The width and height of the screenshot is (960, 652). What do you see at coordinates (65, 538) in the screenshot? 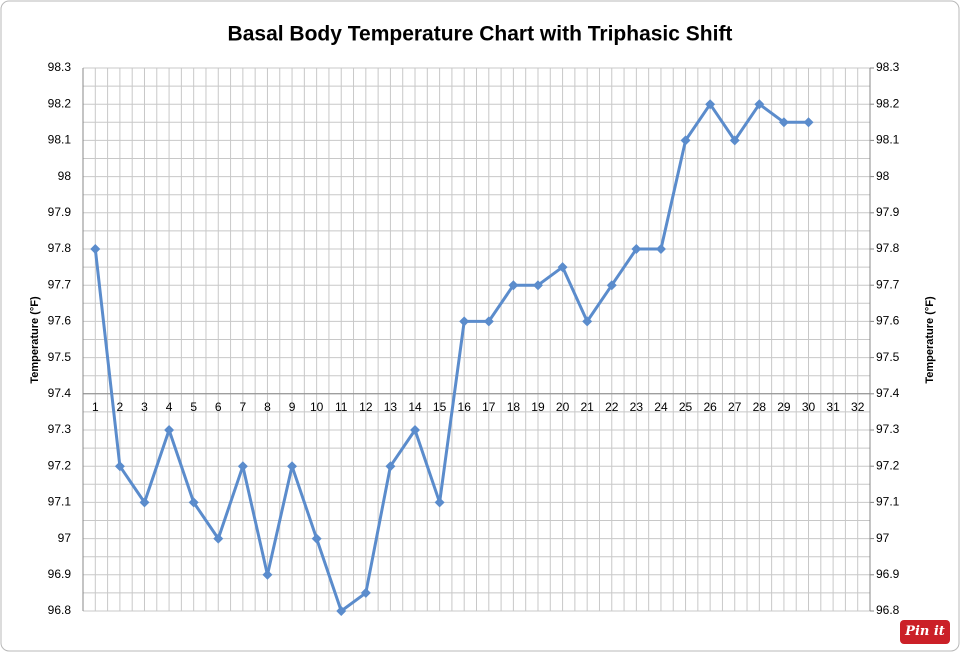
I see `y-tick-label: 97` at bounding box center [65, 538].